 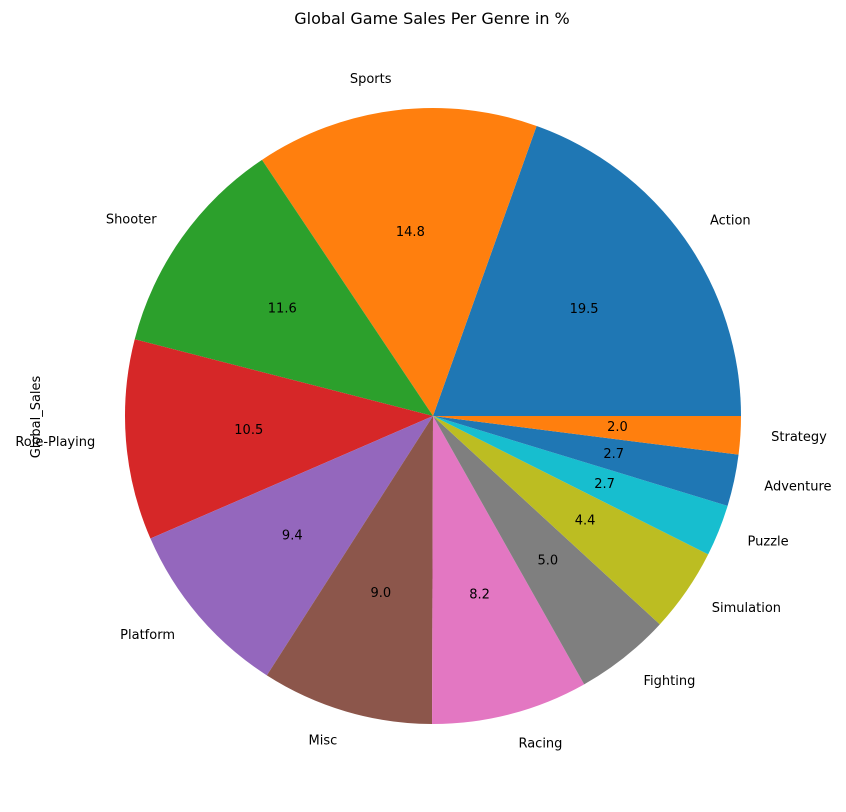 I want to click on pie-slice-racing, so click(x=508, y=570).